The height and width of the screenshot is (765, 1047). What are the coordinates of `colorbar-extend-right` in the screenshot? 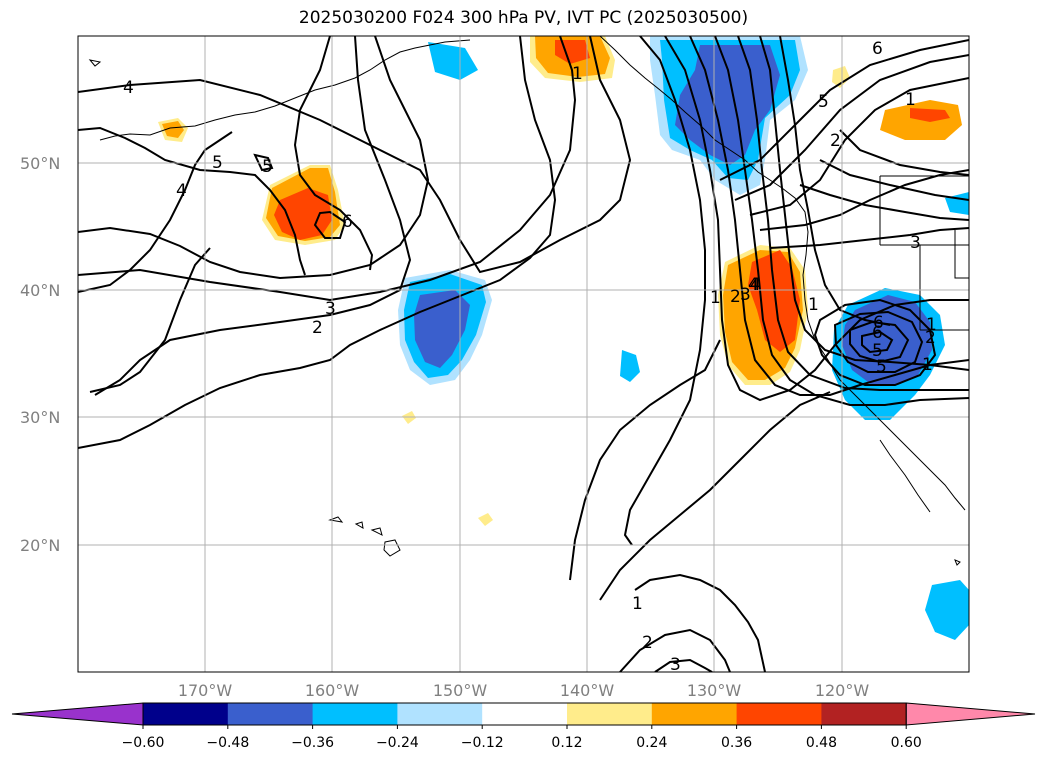 It's located at (970, 714).